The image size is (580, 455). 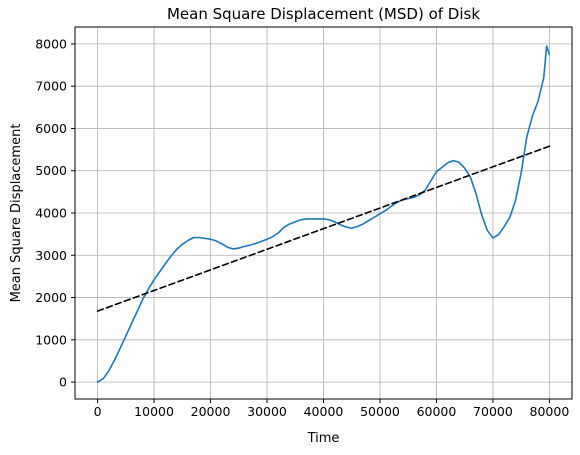 I want to click on y-tick-label: 7000, so click(x=51, y=86).